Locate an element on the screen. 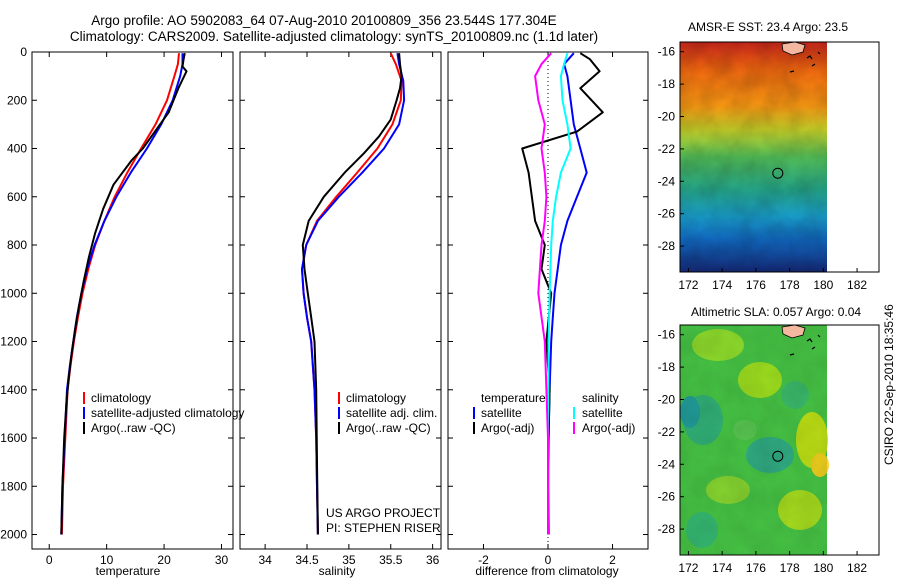  x-tick-label: 34 is located at coordinates (265, 560).